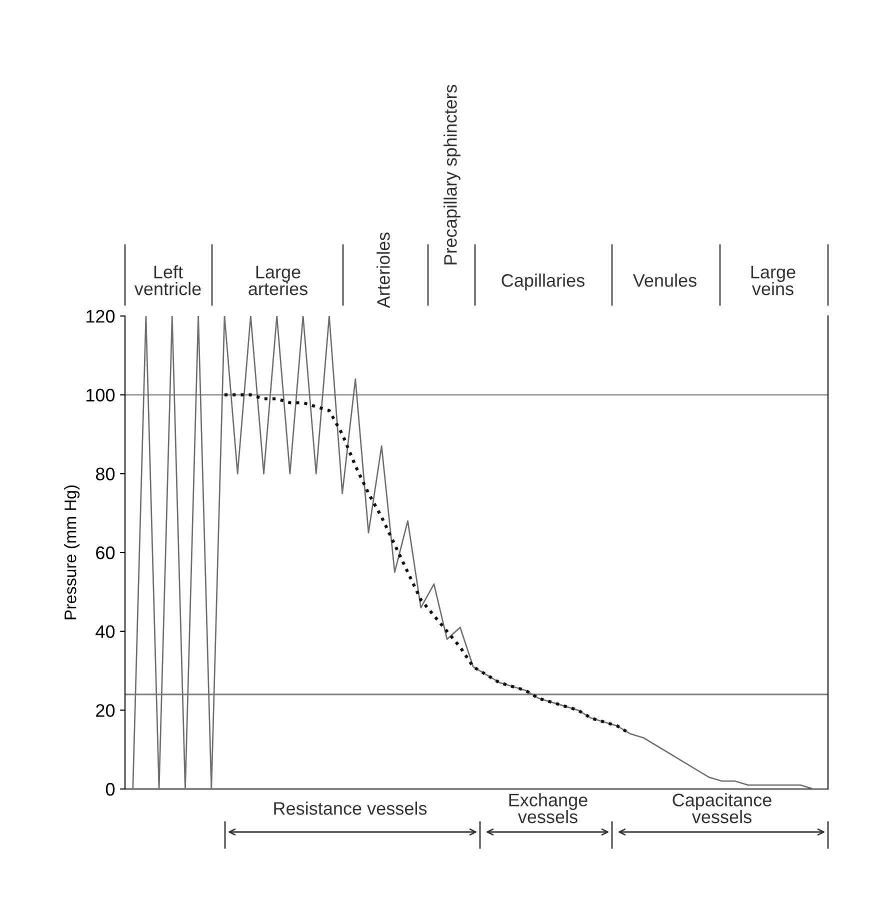 The width and height of the screenshot is (870, 900). What do you see at coordinates (383, 270) in the screenshot?
I see `text: Arterioles` at bounding box center [383, 270].